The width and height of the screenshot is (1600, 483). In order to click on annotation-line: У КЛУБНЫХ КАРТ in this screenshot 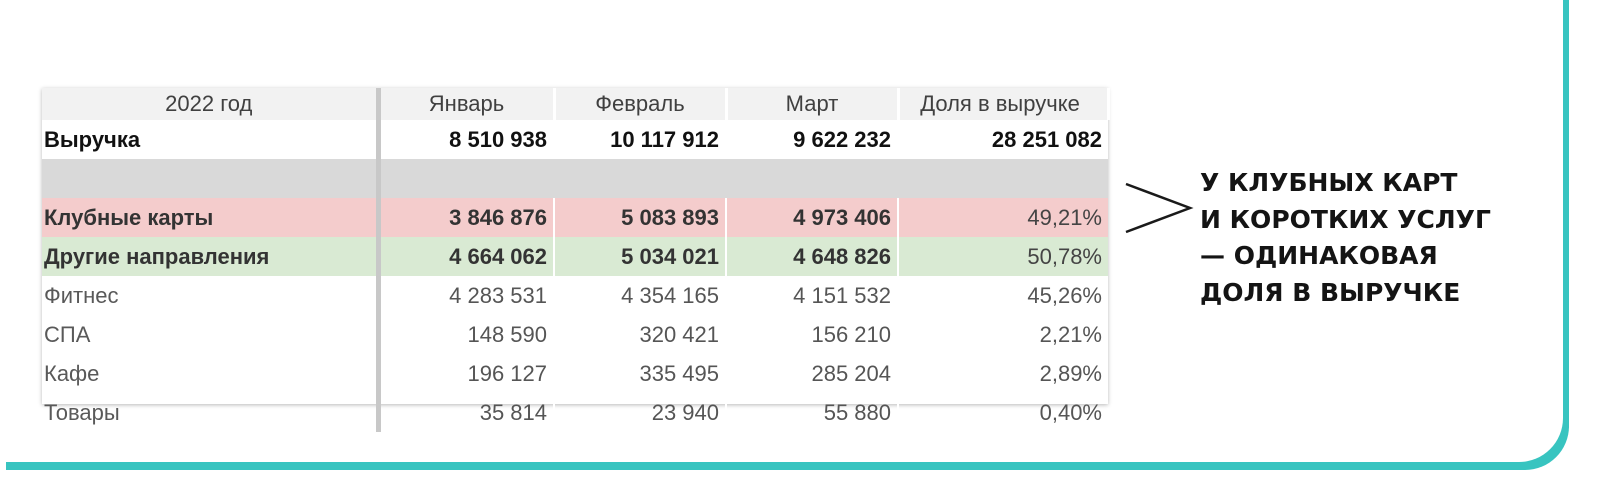, I will do `click(1329, 182)`.